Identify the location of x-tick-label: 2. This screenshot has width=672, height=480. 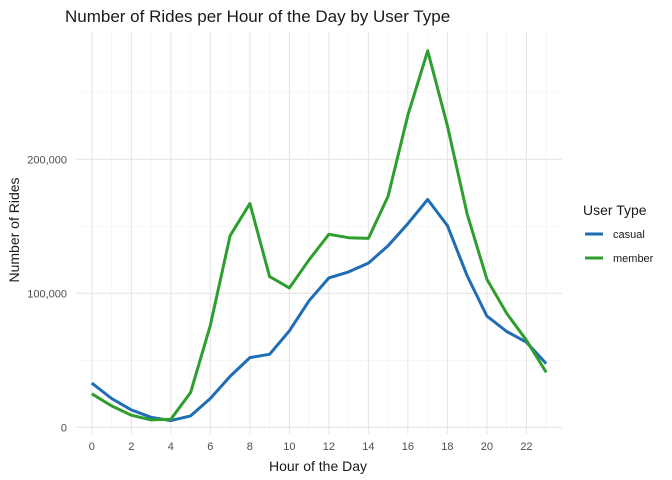
(131, 447).